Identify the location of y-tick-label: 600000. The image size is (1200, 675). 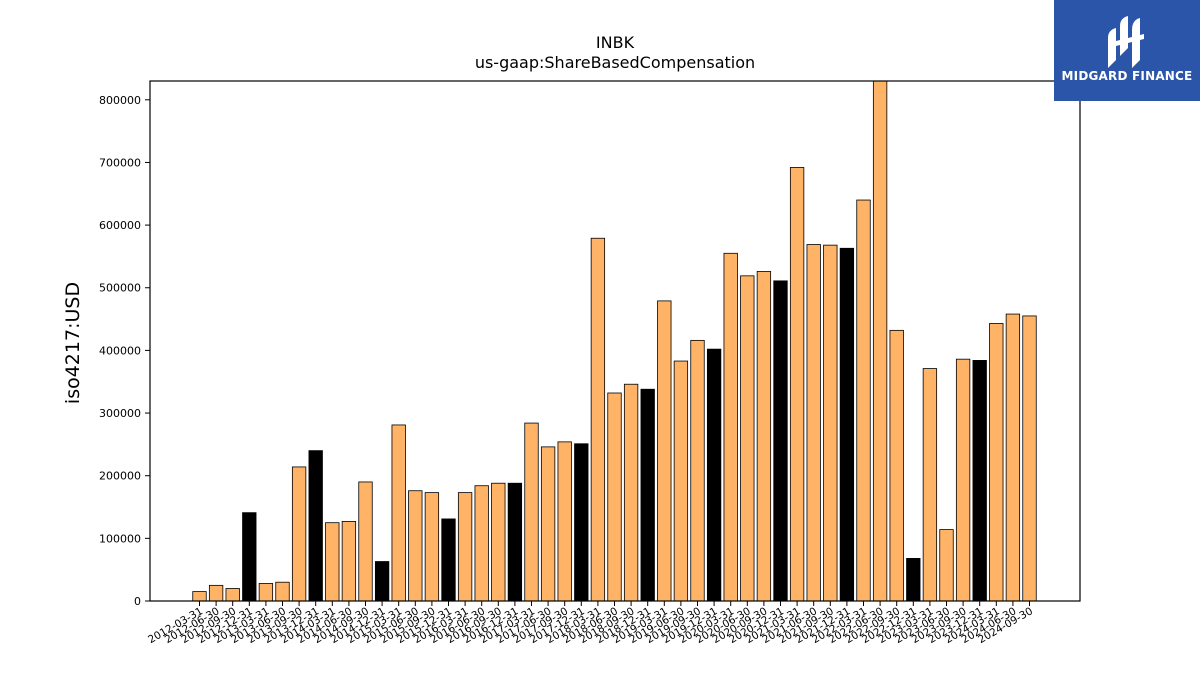
(120, 225).